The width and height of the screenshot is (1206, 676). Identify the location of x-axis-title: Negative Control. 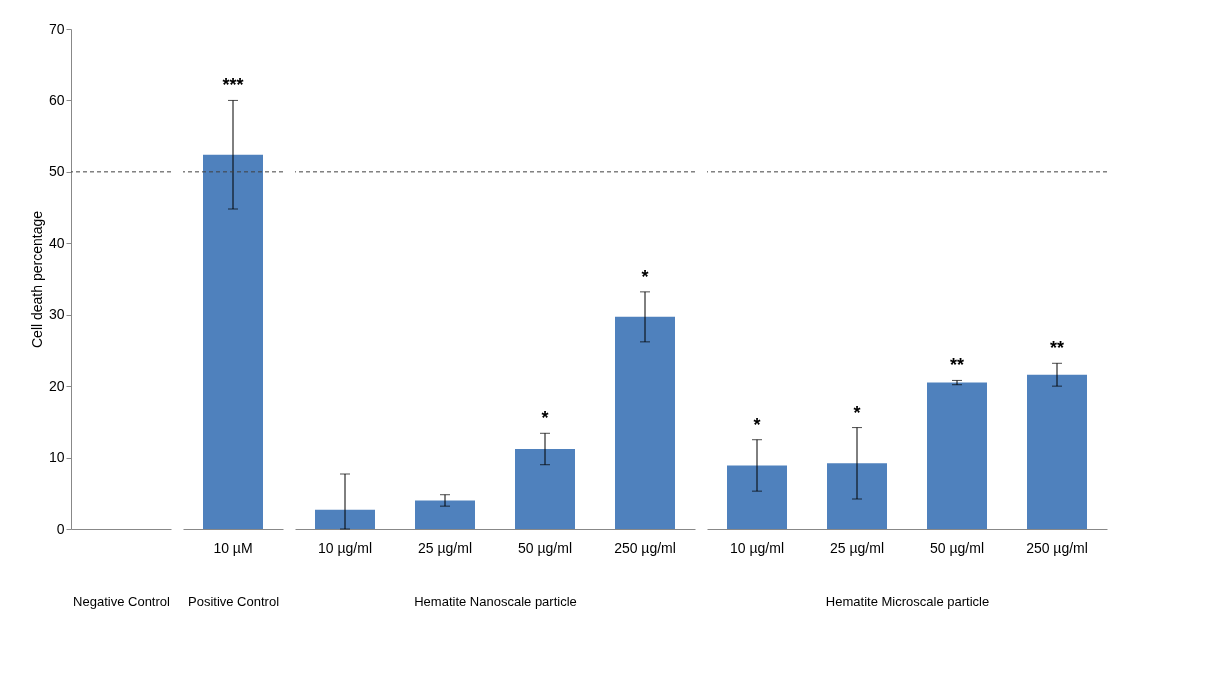
(122, 601).